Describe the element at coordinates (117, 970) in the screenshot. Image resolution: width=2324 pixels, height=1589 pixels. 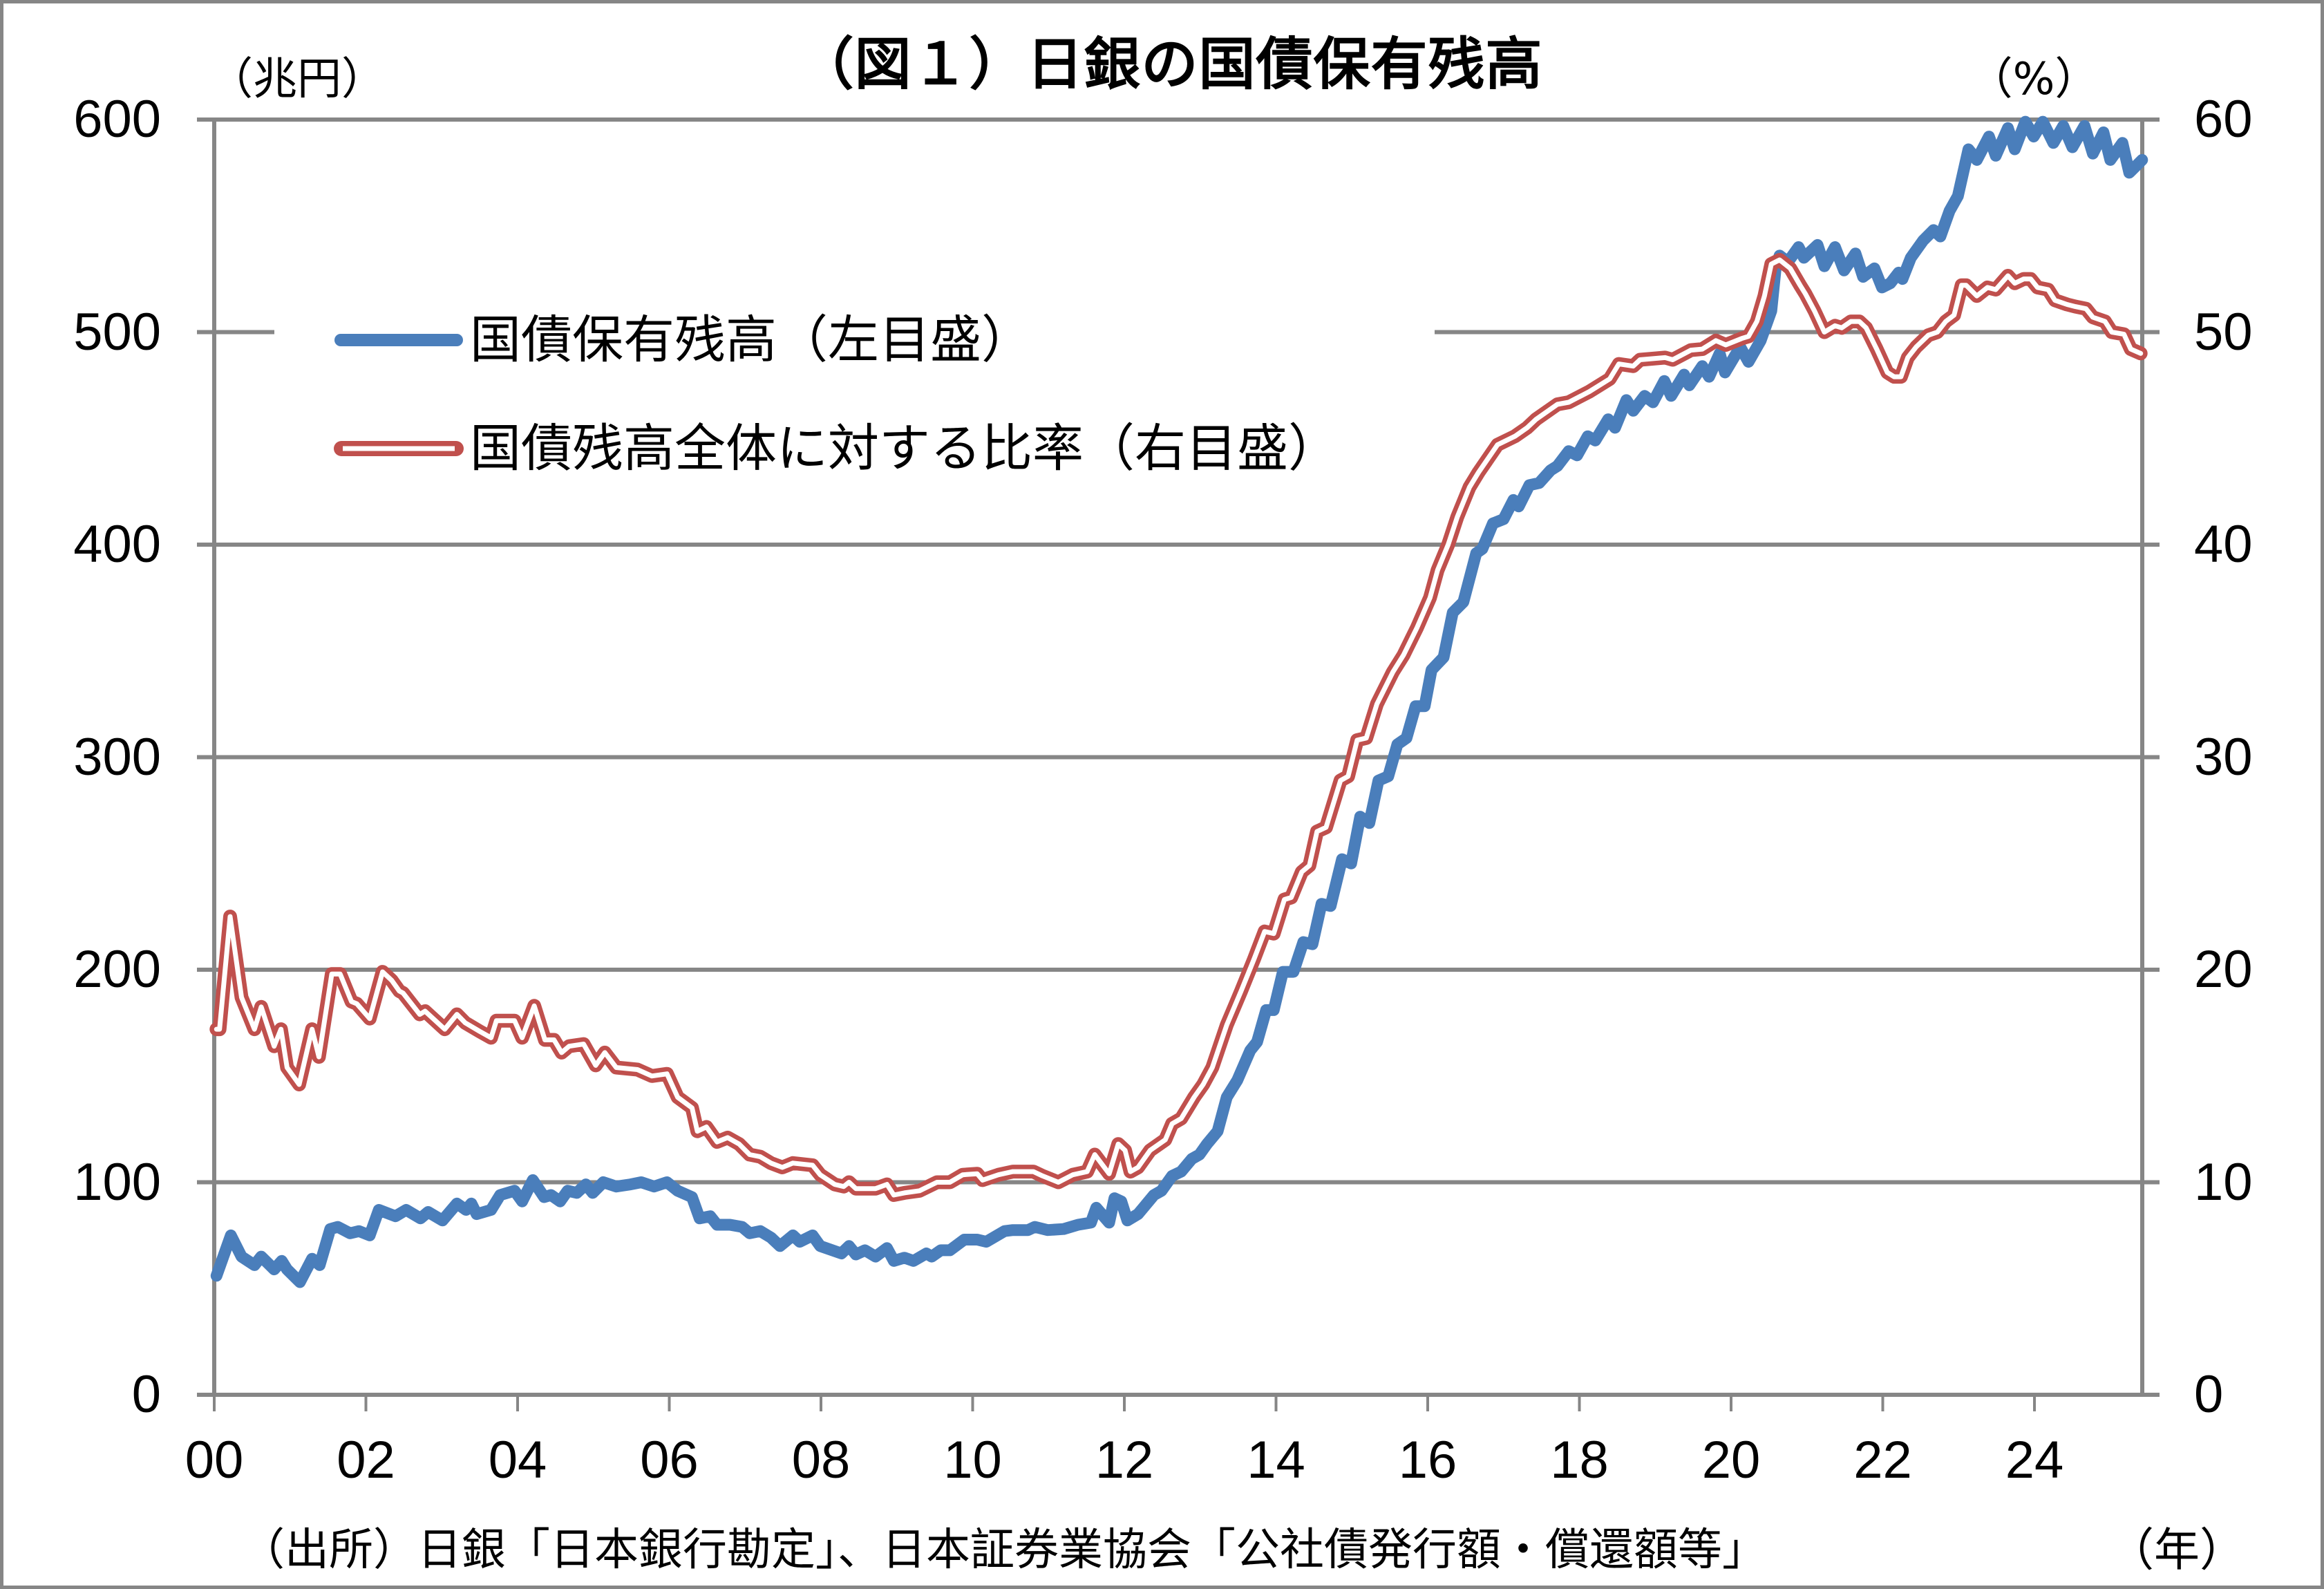
I see `left-y-tick-label: 200` at that location.